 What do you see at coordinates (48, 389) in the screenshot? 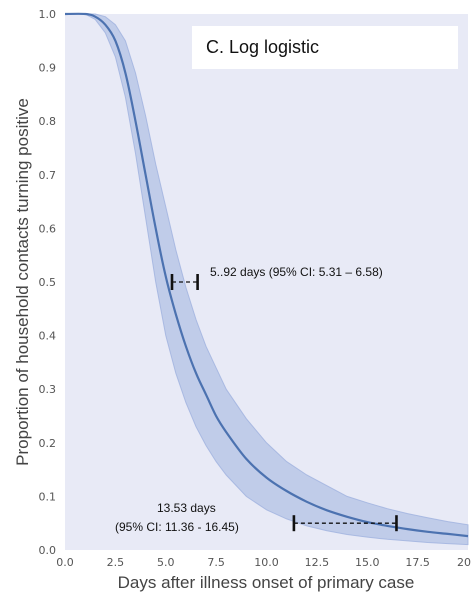
I see `y-tick-label: 0.3` at bounding box center [48, 389].